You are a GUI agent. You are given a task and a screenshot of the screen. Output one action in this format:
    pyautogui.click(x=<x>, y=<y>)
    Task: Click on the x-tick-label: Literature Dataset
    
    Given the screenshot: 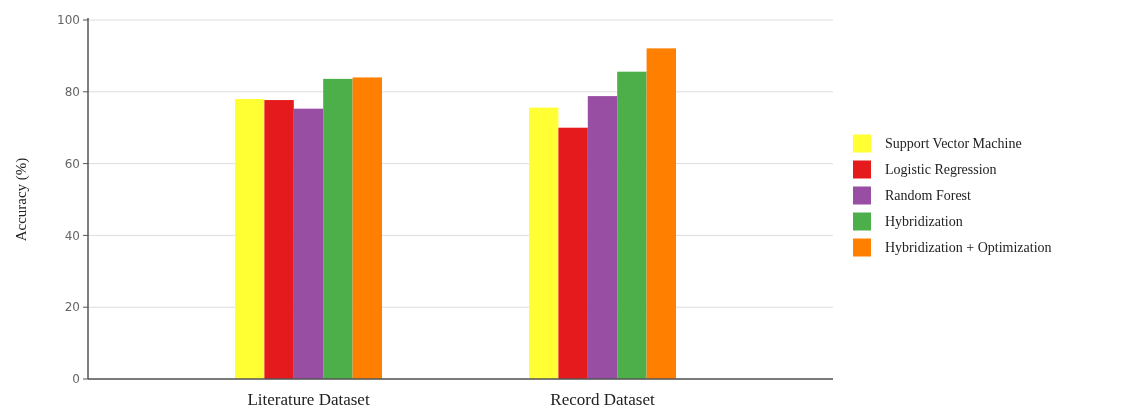 What is the action you would take?
    pyautogui.click(x=308, y=399)
    